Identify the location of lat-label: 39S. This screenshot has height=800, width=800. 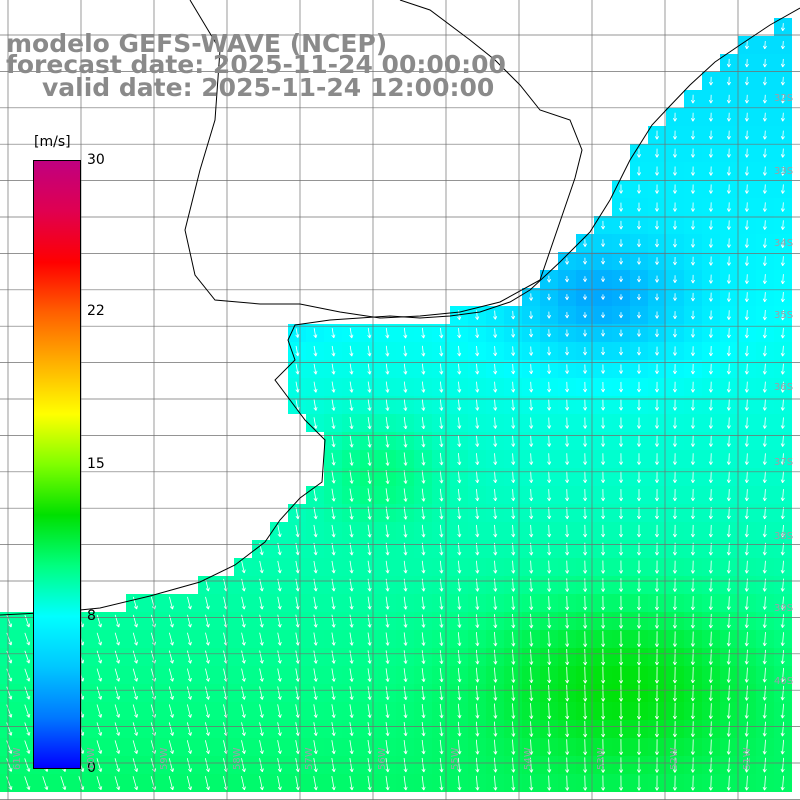
(784, 608).